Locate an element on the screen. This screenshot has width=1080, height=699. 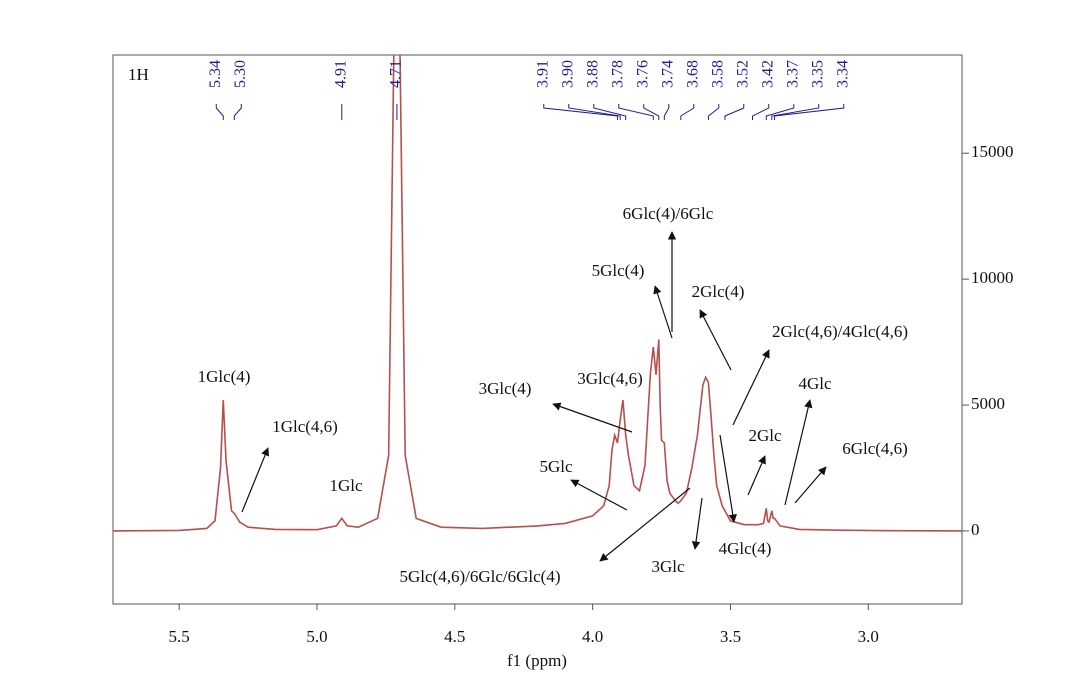
peak-label: 4.91 is located at coordinates (340, 74).